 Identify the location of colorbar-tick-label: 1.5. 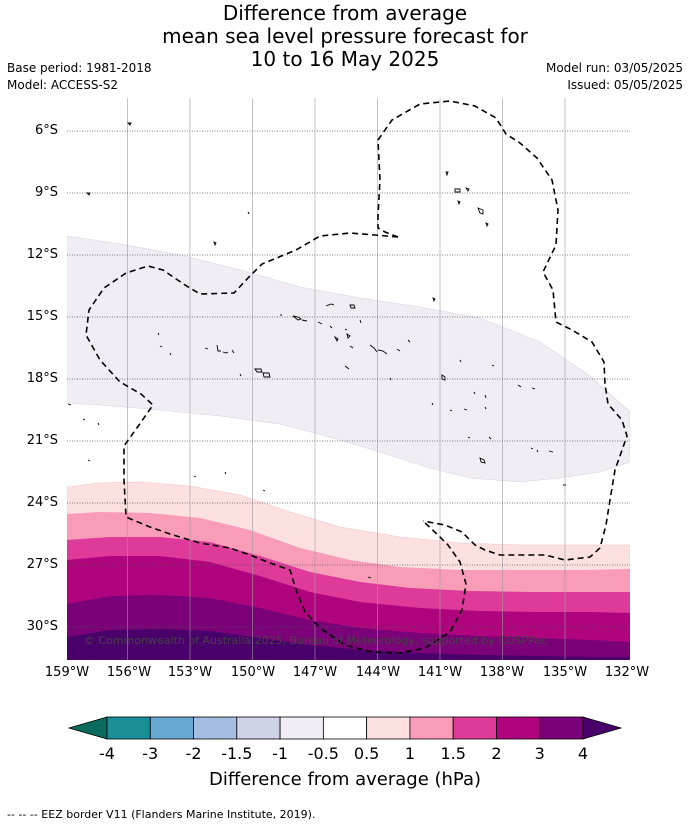
(453, 753).